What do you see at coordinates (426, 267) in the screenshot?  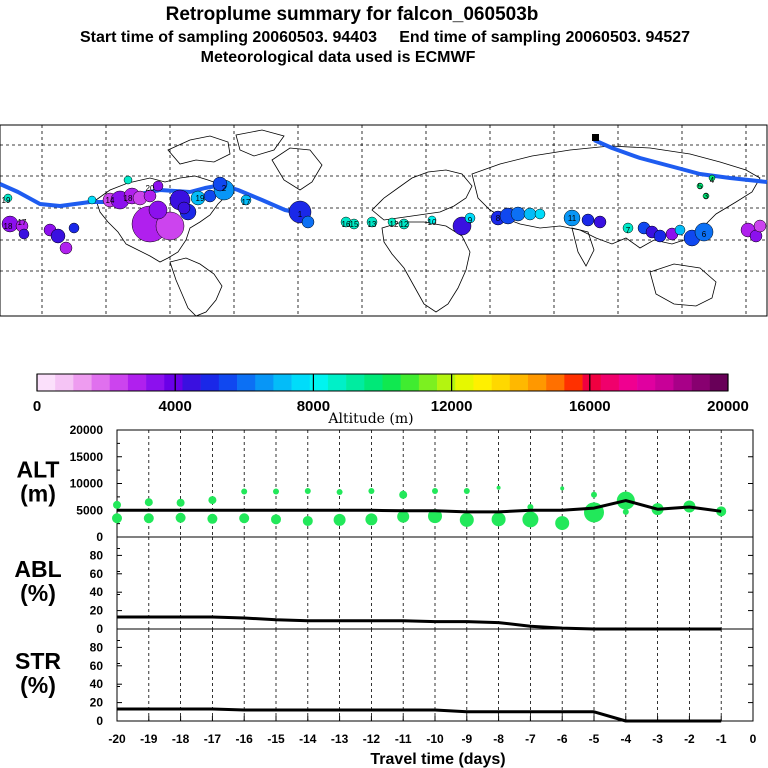 I see `coast-africa` at bounding box center [426, 267].